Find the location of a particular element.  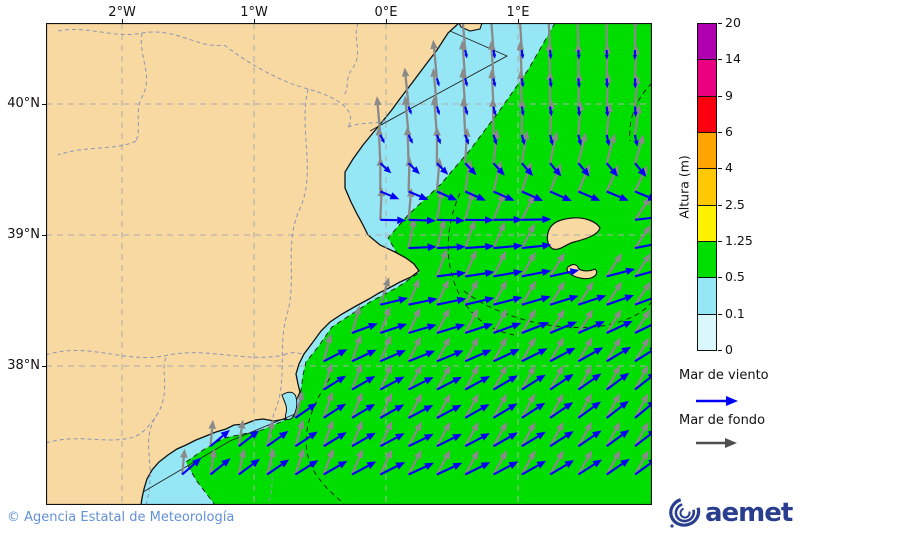

colorbar-tick-label: 20 is located at coordinates (733, 22).